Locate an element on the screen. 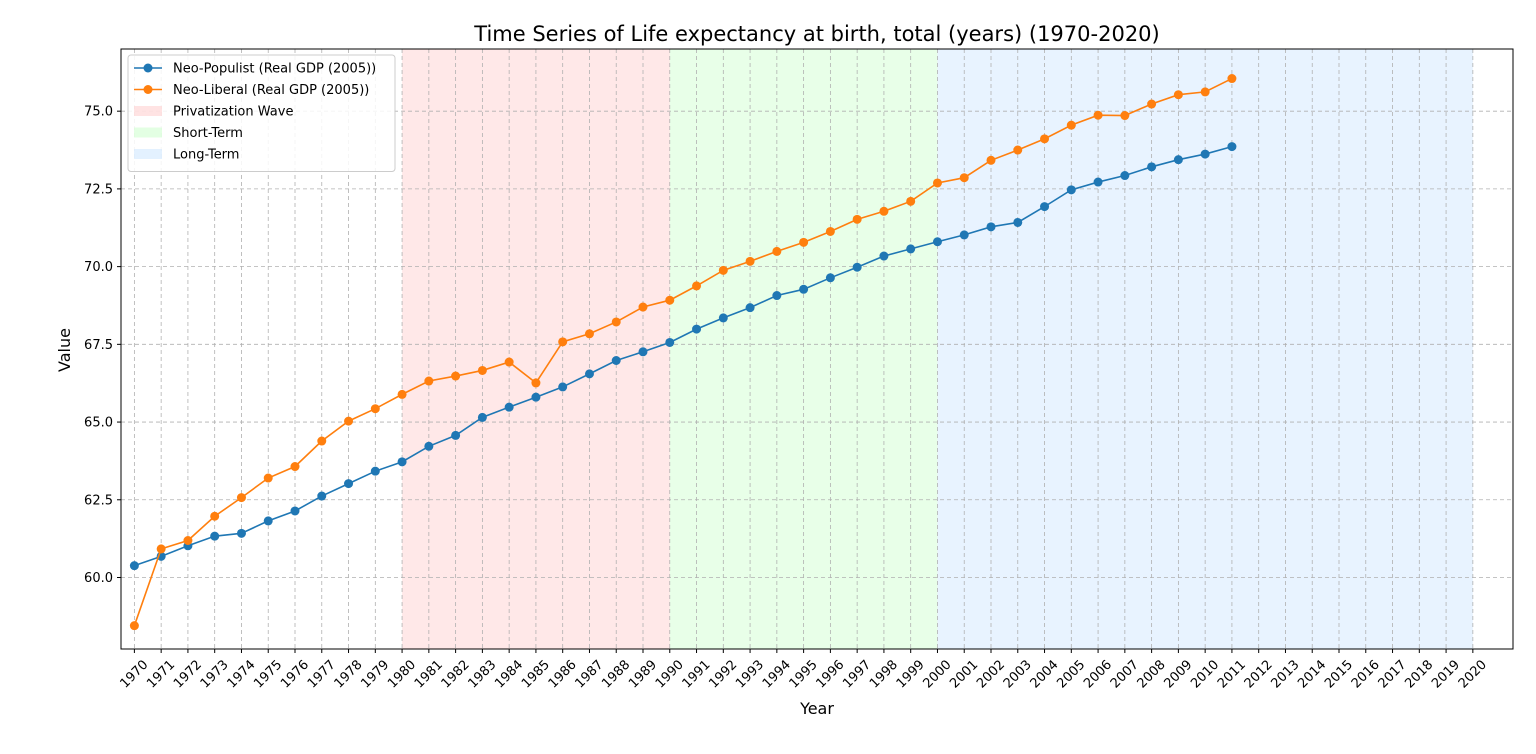 The width and height of the screenshot is (1536, 754). x-tick-label-46: 2016 is located at coordinates (1366, 674).